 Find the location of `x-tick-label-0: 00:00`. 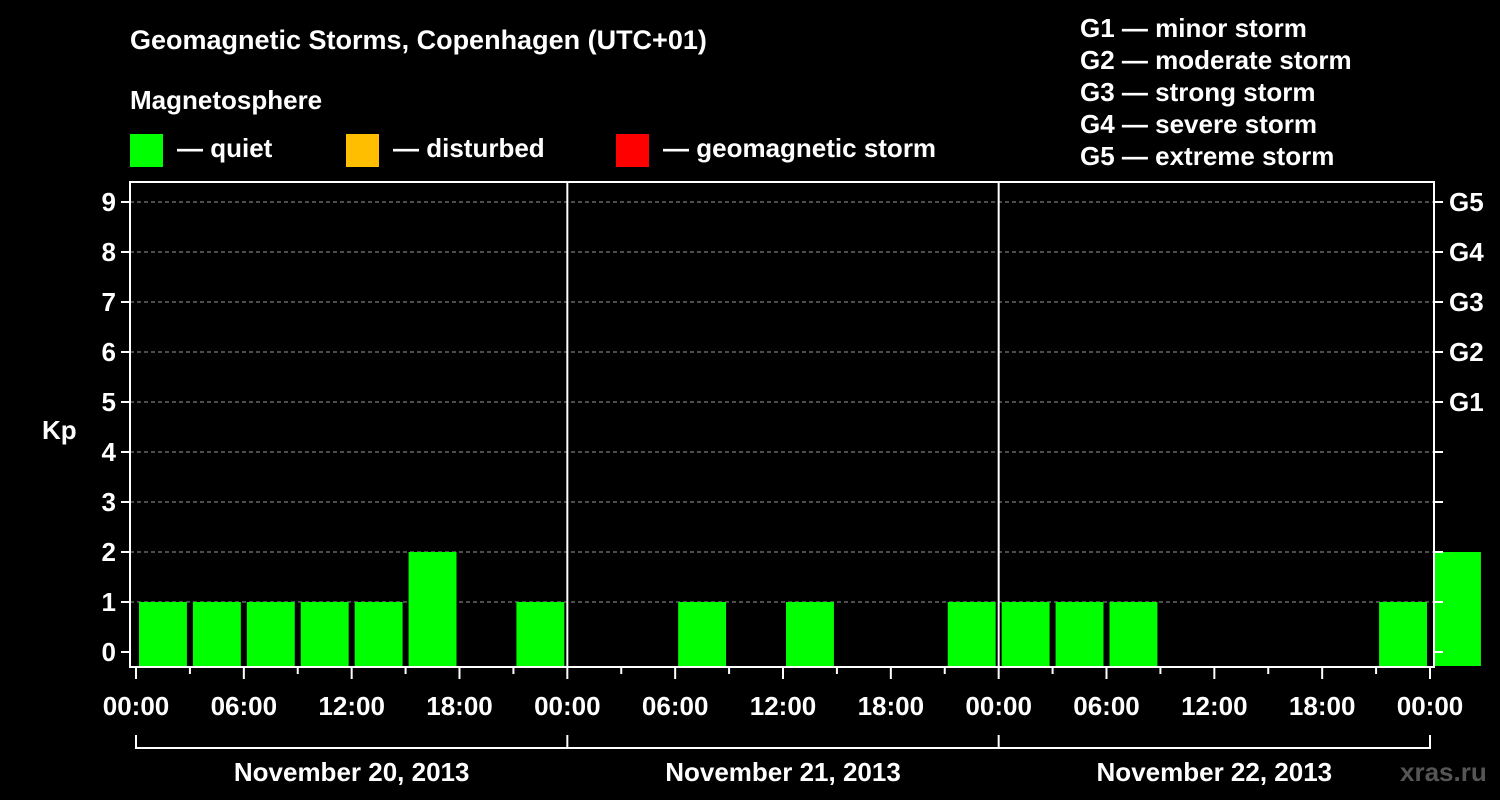

x-tick-label-0: 00:00 is located at coordinates (136, 706).